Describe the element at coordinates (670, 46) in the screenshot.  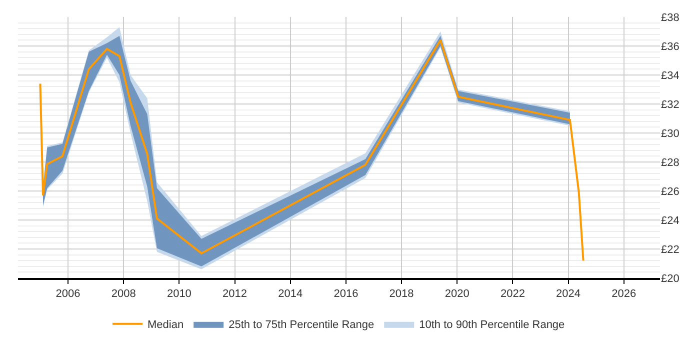
I see `y-tick-label: £36` at that location.